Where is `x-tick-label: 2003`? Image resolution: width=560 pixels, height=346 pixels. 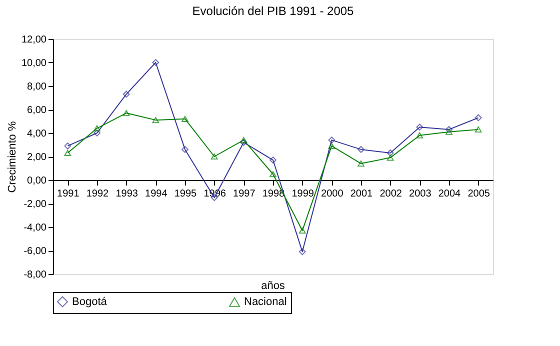 x-tick-label: 2003 is located at coordinates (420, 194).